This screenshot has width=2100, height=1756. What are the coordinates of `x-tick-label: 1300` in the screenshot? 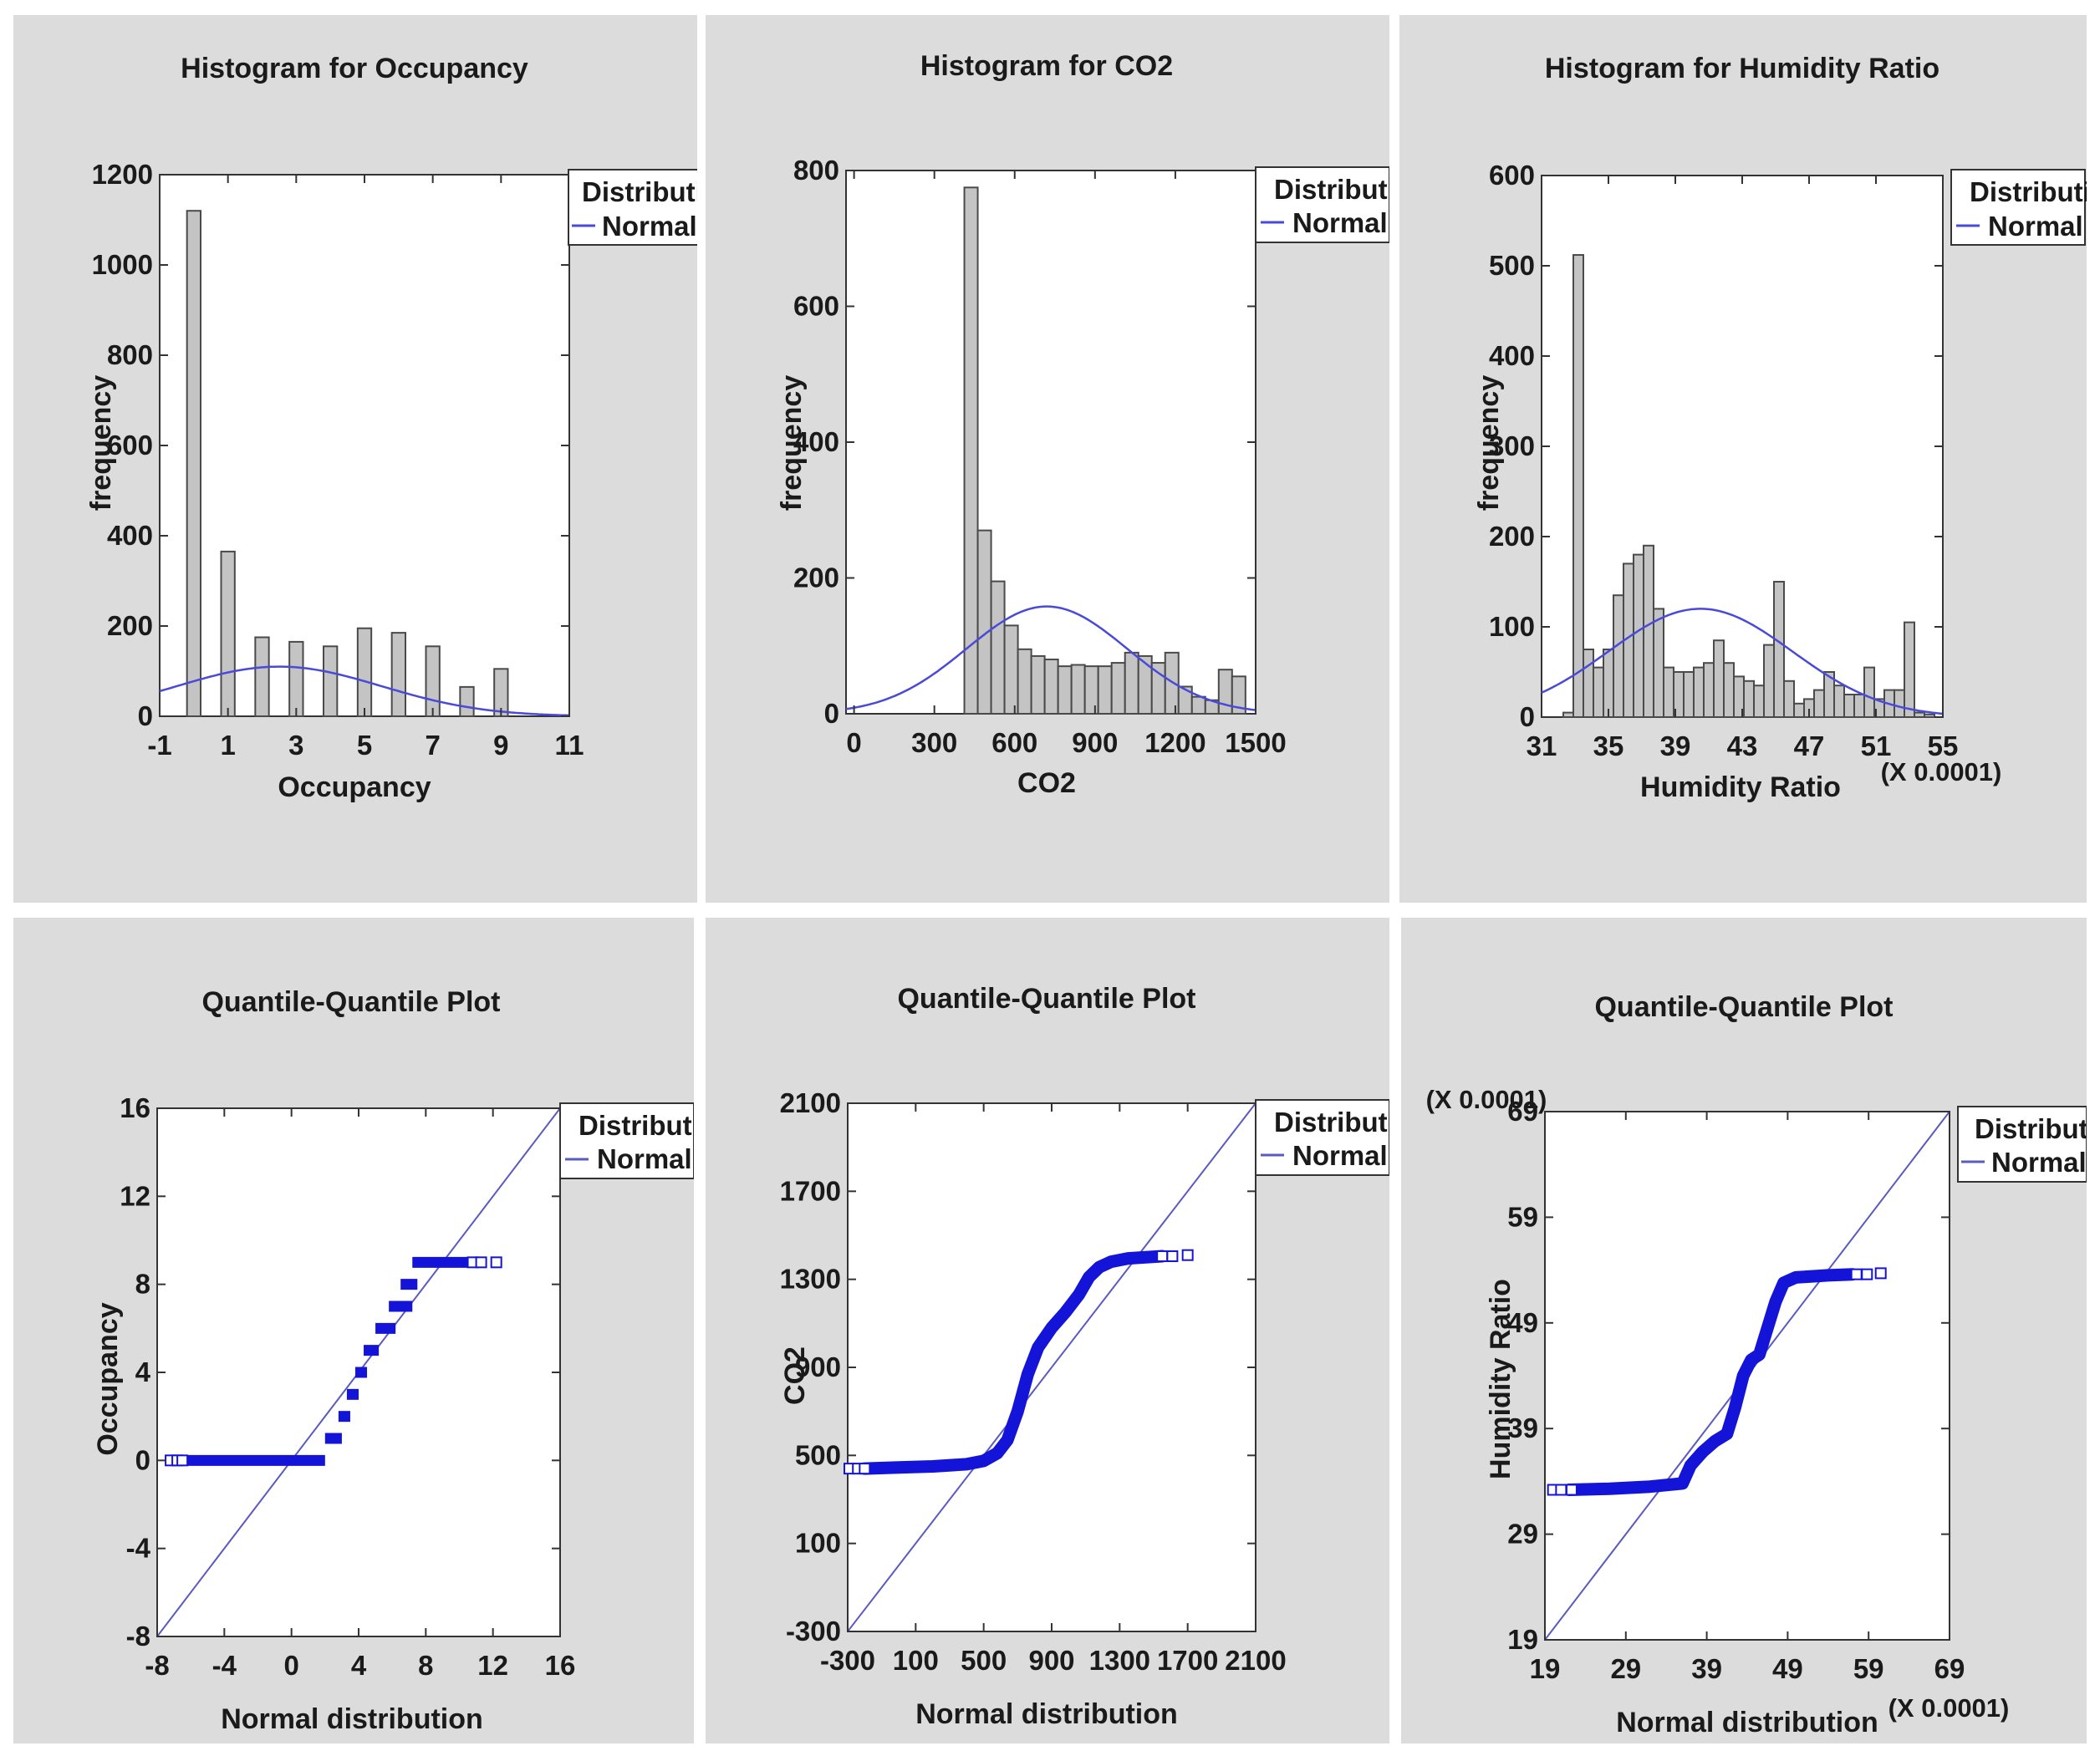 It's located at (1120, 1660).